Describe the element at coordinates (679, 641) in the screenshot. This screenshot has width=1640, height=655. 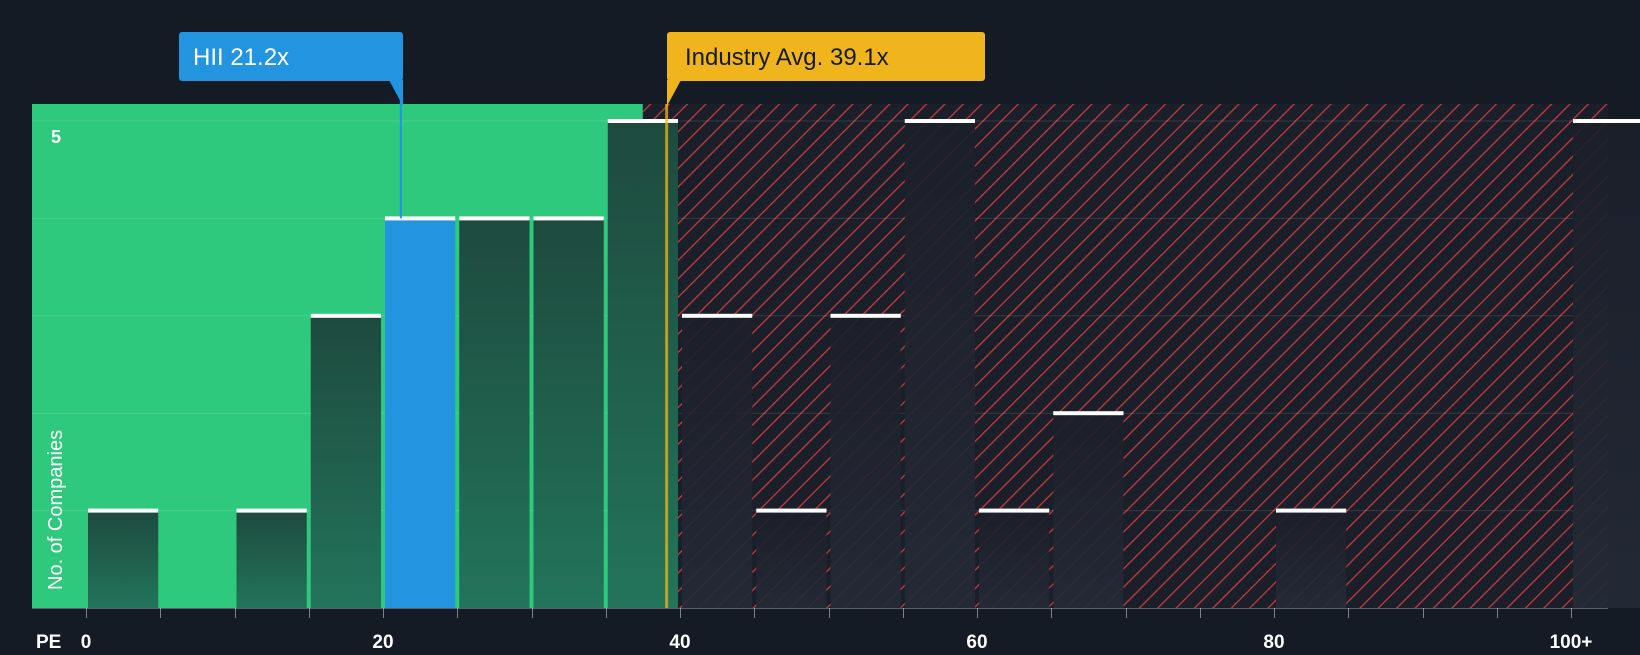
I see `x-tick-label: 40` at that location.